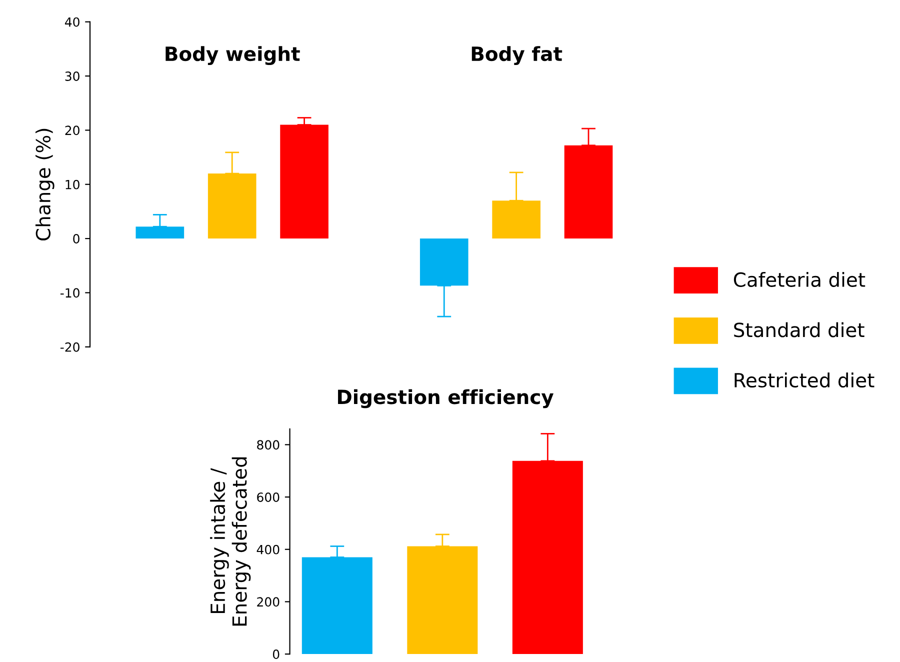  Describe the element at coordinates (268, 445) in the screenshot. I see `y-tick-label: 800` at that location.